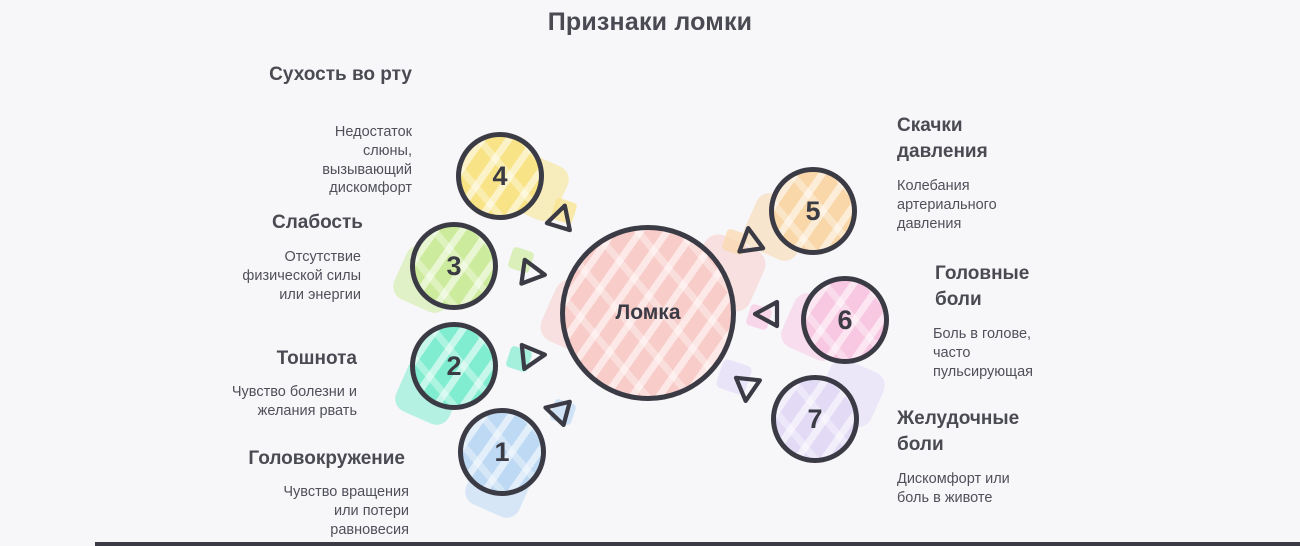 This screenshot has height=546, width=1300. I want to click on node-circle-2: 2, so click(454, 366).